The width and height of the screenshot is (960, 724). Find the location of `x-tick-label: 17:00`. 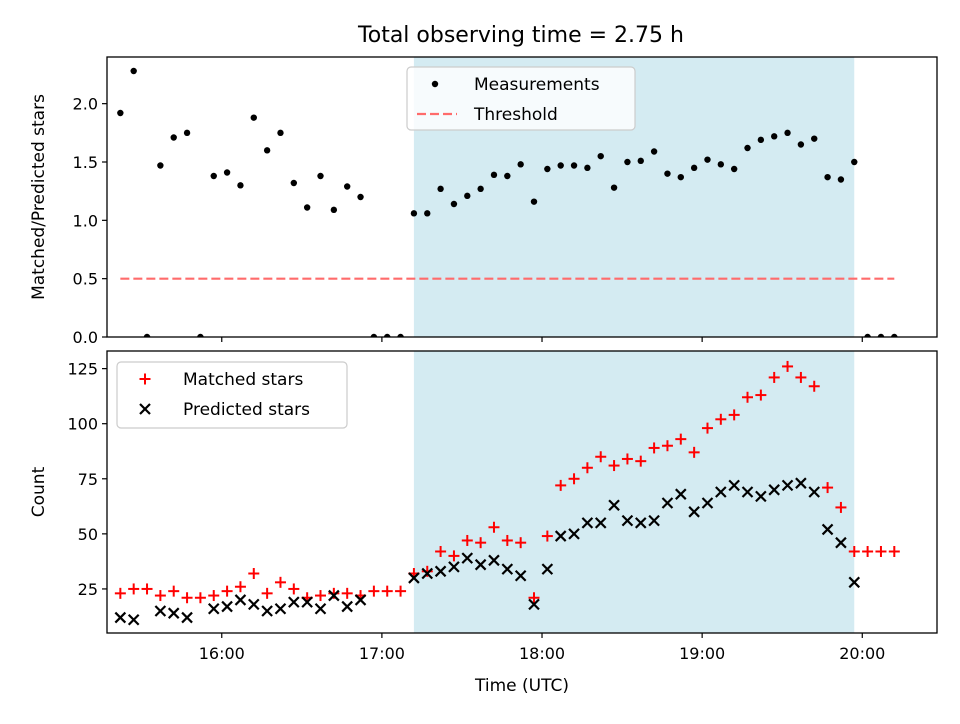

x-tick-label: 17:00 is located at coordinates (382, 653).